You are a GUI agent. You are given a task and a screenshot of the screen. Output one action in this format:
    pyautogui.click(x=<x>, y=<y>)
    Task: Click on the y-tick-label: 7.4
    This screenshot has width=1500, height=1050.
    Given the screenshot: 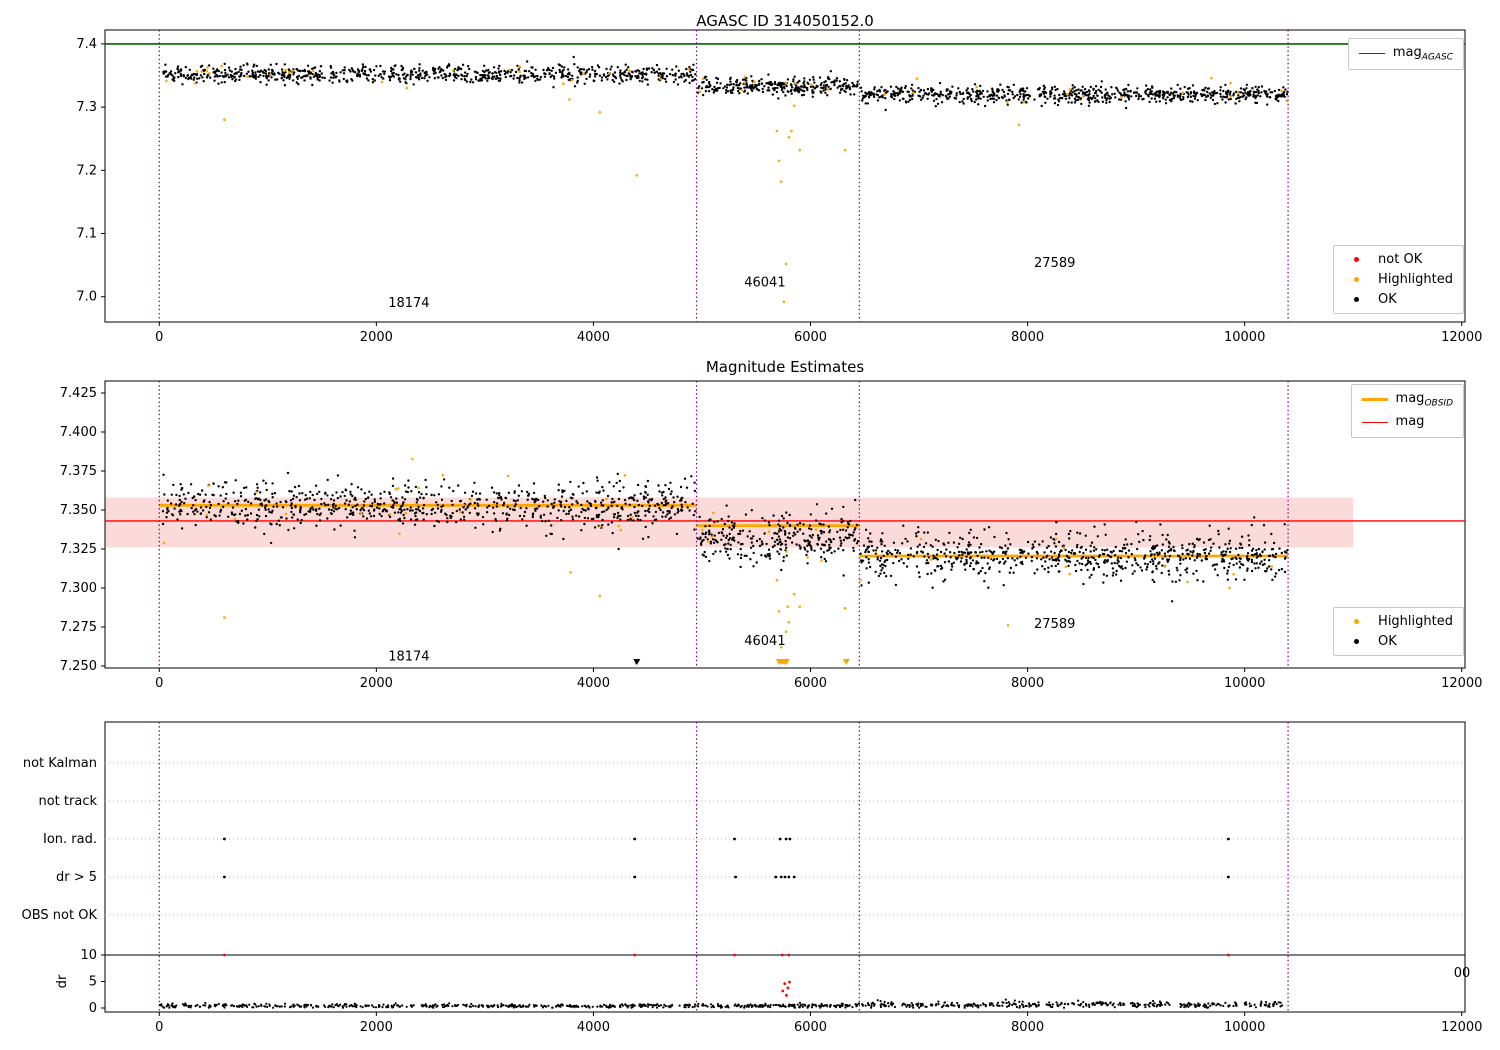 What is the action you would take?
    pyautogui.click(x=86, y=44)
    